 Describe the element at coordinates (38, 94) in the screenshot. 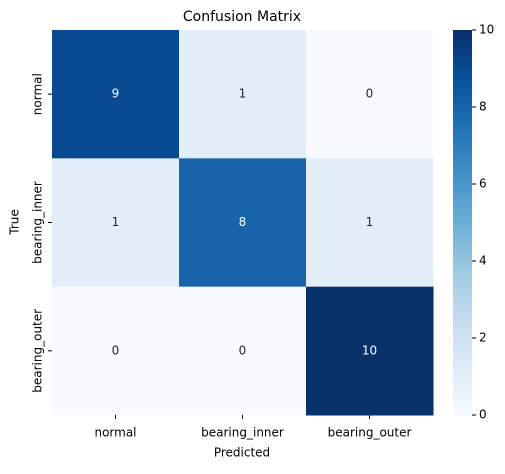

I see `y-tick-label: normal` at that location.